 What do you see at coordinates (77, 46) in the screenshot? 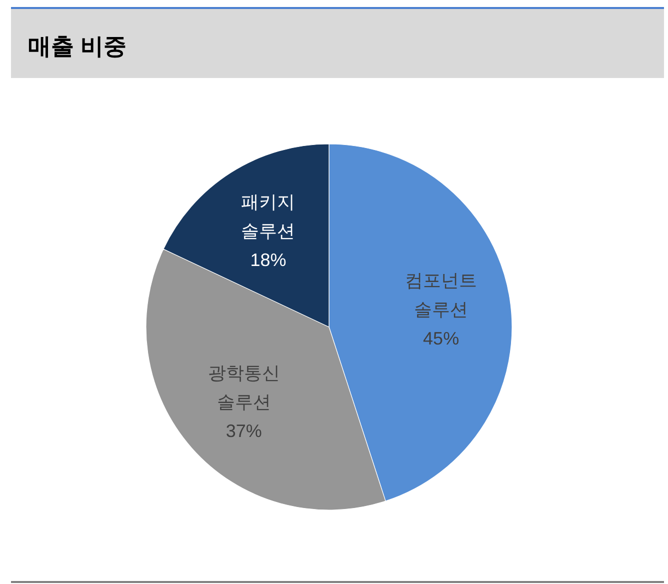
I see `chart-title: 매출 비중` at bounding box center [77, 46].